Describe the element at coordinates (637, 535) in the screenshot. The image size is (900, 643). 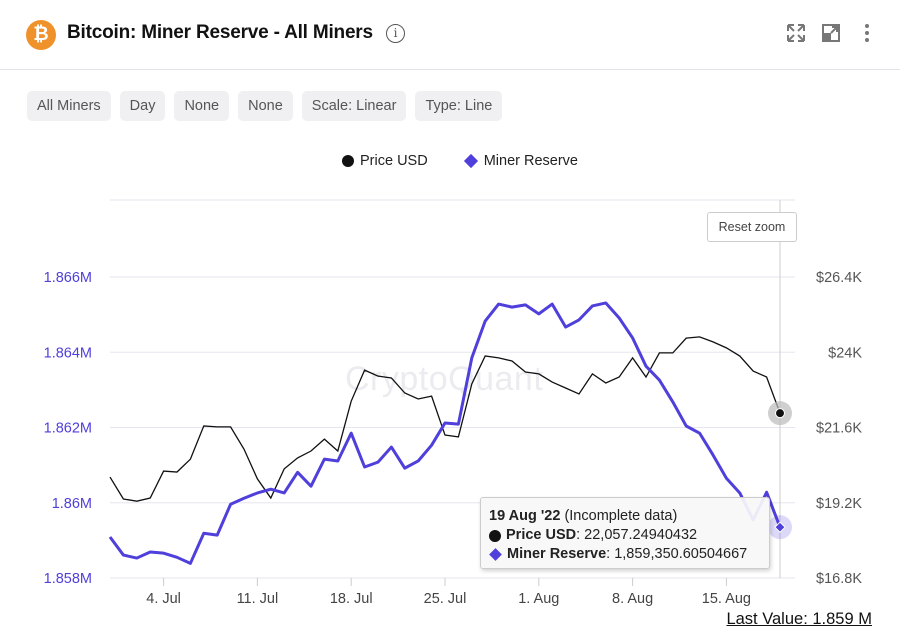
I see `tooltip-price-value: : 22,057.24940432` at that location.